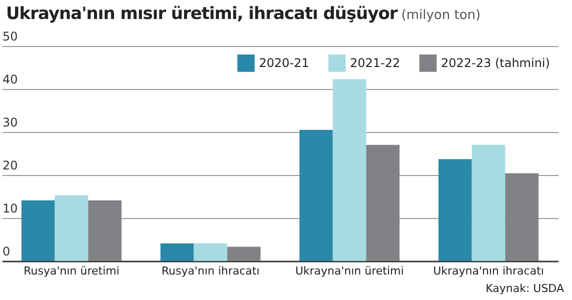  What do you see at coordinates (284, 63) in the screenshot?
I see `legend-label: 2020-21` at bounding box center [284, 63].